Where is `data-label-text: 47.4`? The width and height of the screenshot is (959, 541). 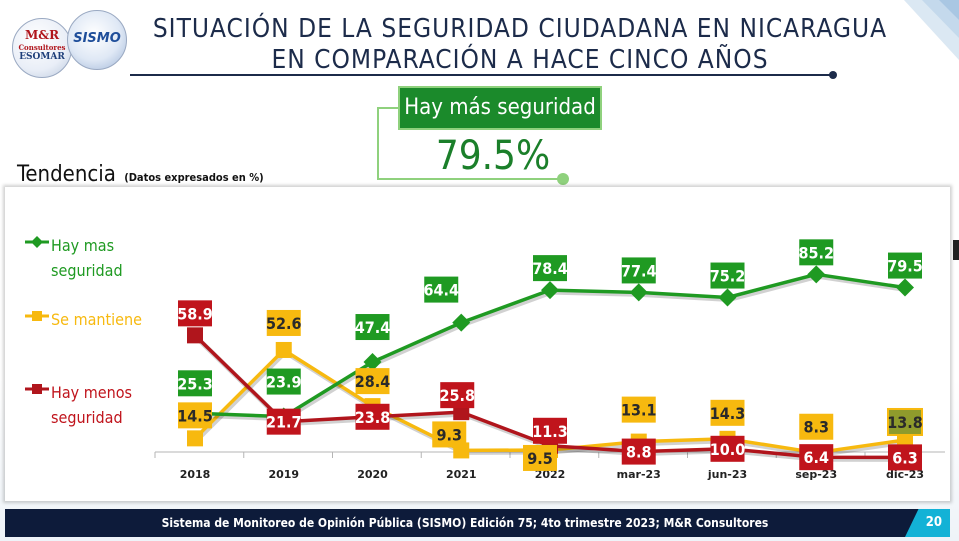
data-label-text: 47.4 is located at coordinates (373, 327).